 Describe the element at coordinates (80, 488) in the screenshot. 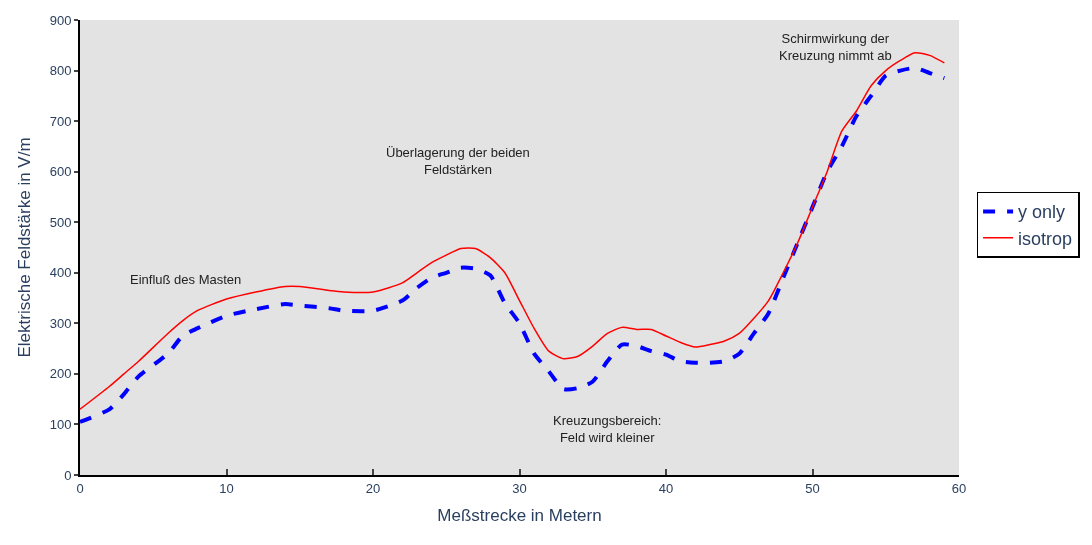

I see `x-tick-label: 0` at that location.